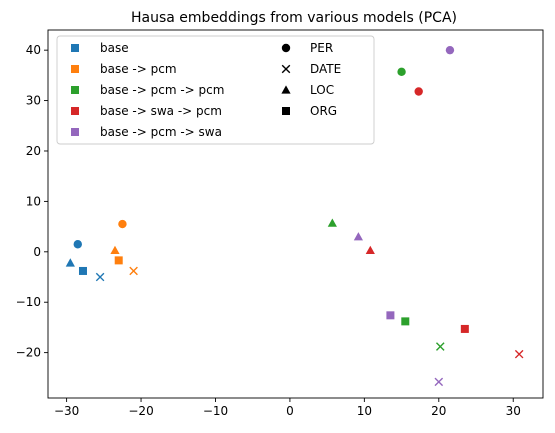  Describe the element at coordinates (290, 411) in the screenshot. I see `x-tick-label: 0` at that location.